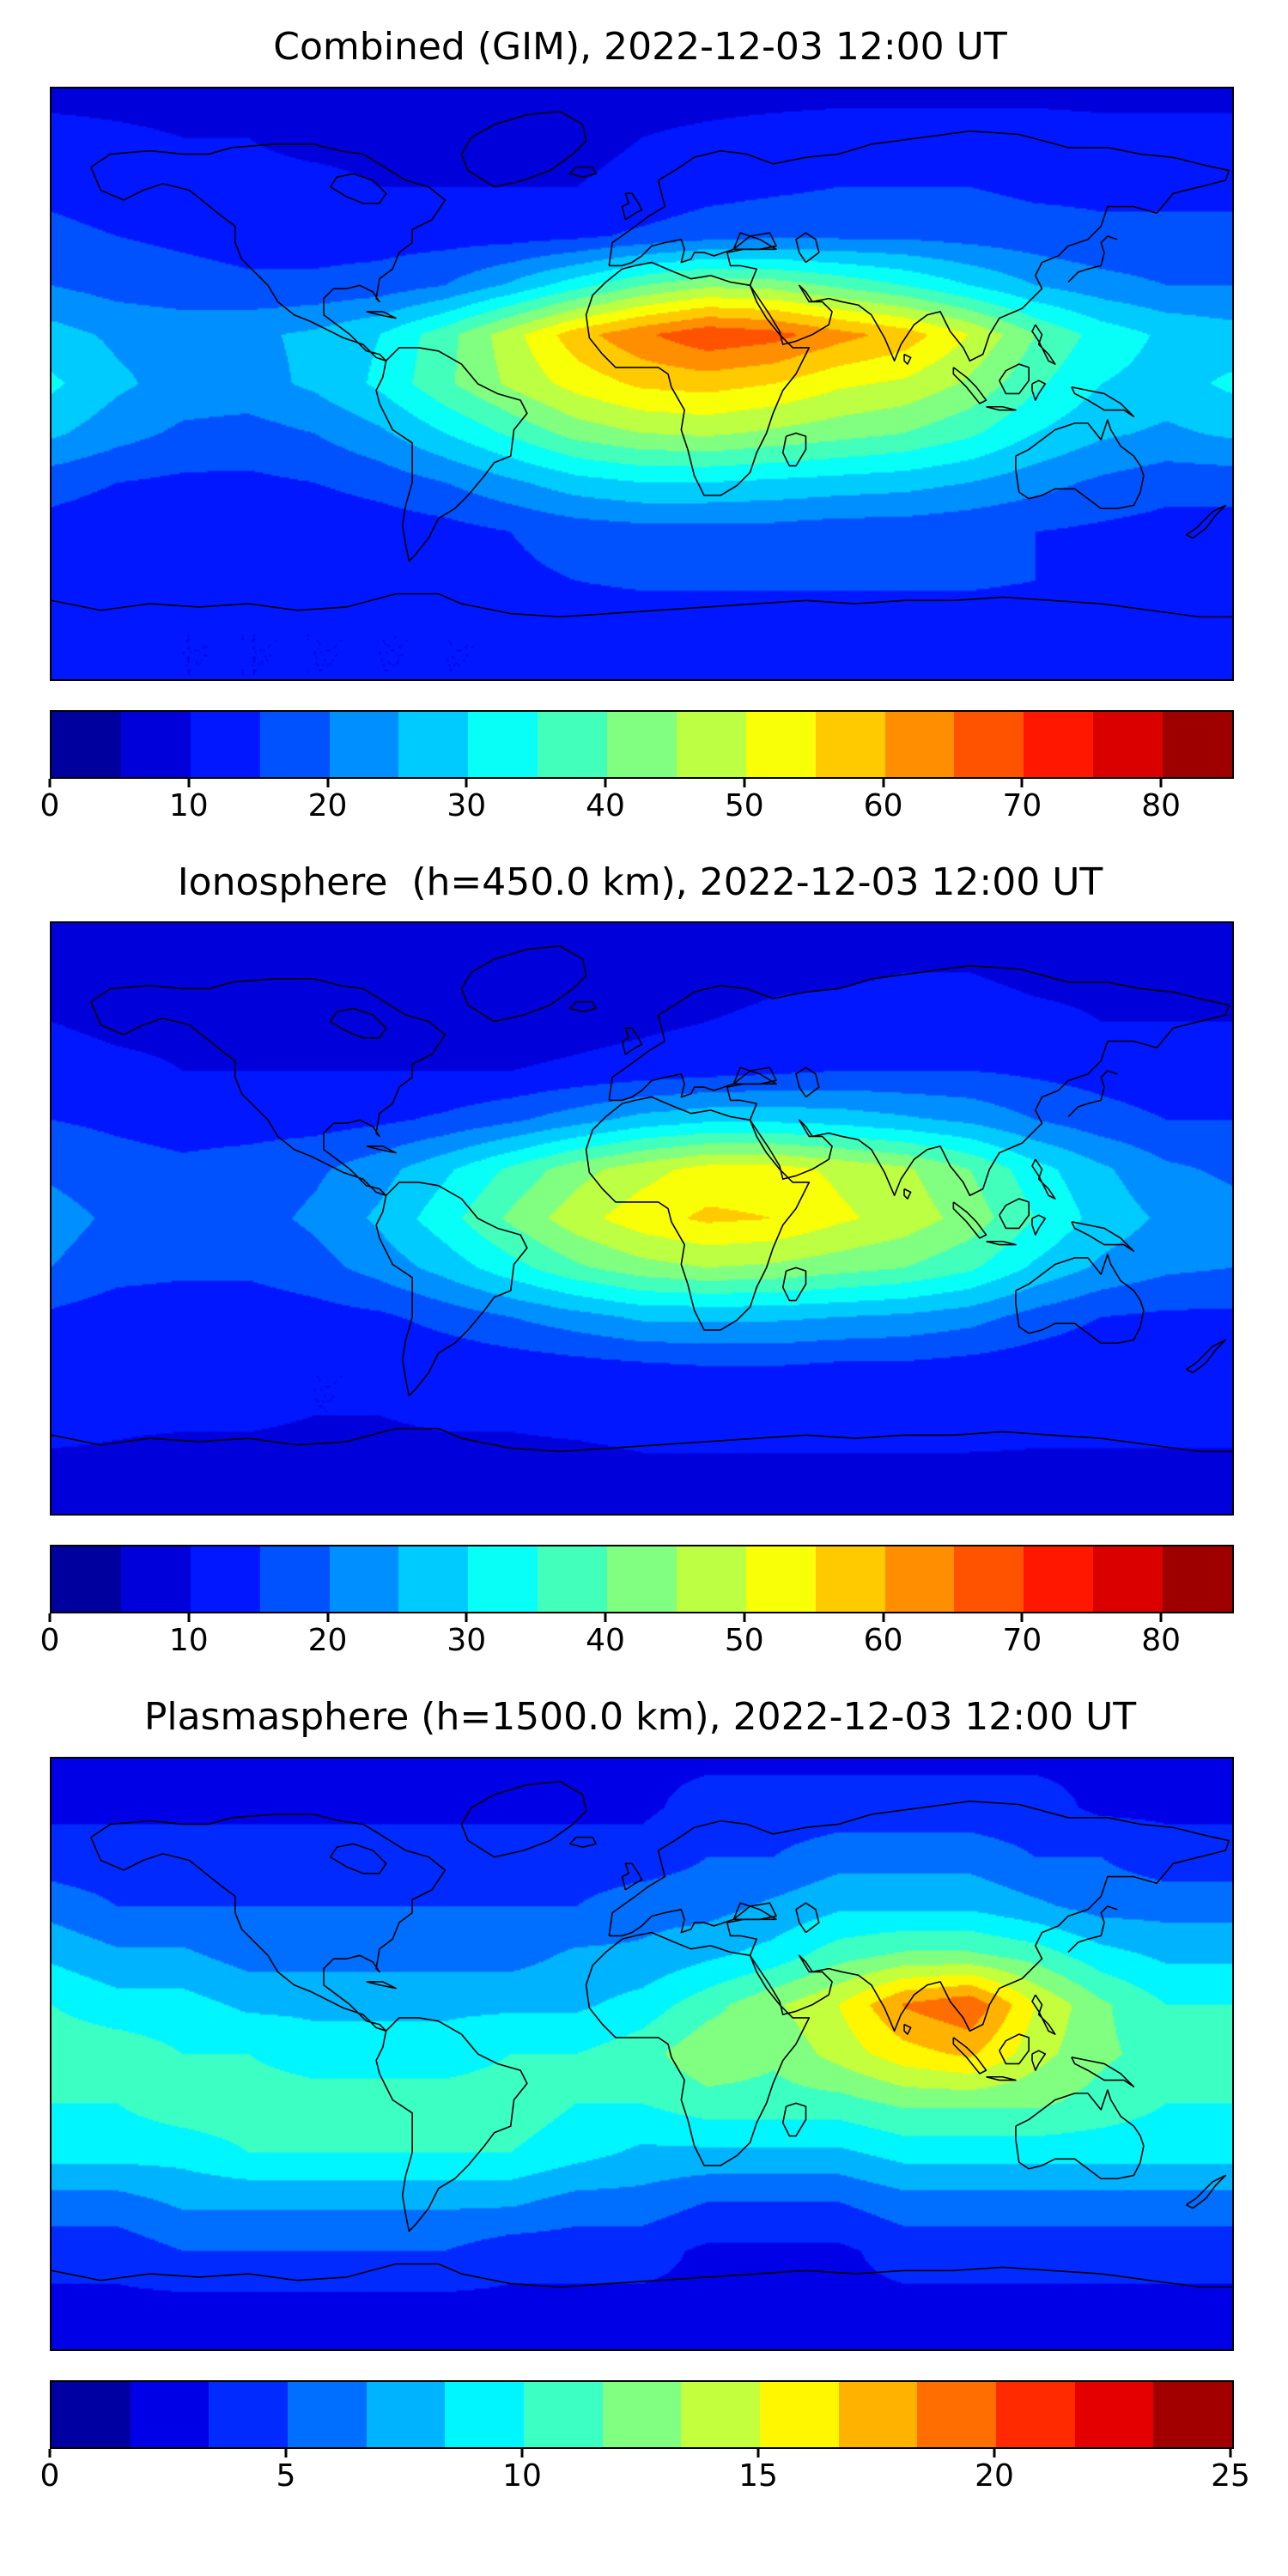 This screenshot has width=1288, height=2576. I want to click on colorbar-tick-label: 25, so click(1230, 2476).